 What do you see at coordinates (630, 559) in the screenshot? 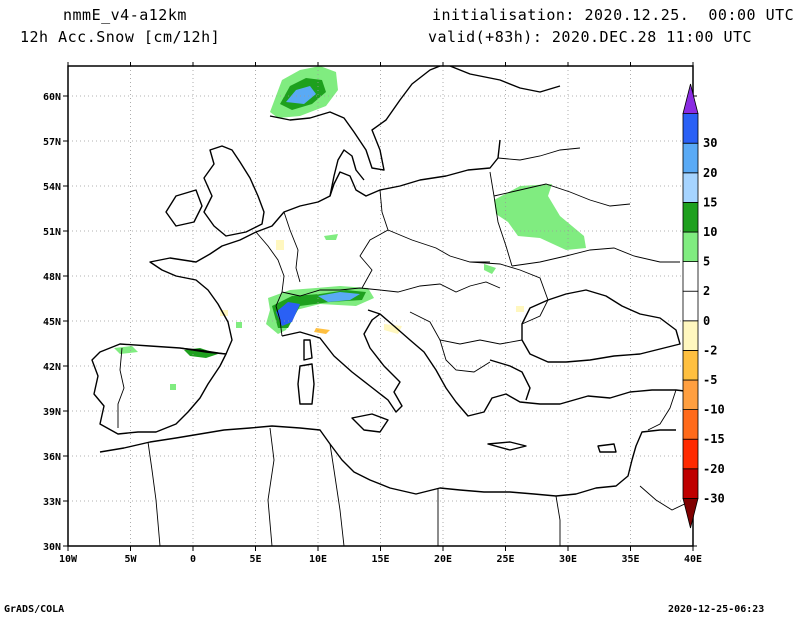
I see `lon-label-9: 35E` at bounding box center [630, 559].